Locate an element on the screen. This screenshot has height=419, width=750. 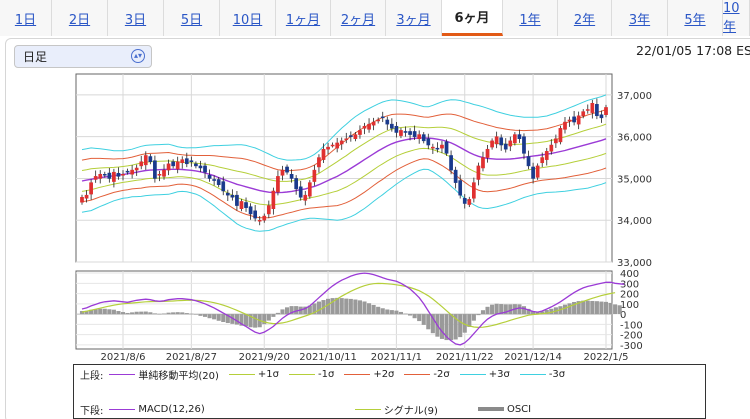
y-tick-label: 400 is located at coordinates (629, 274).